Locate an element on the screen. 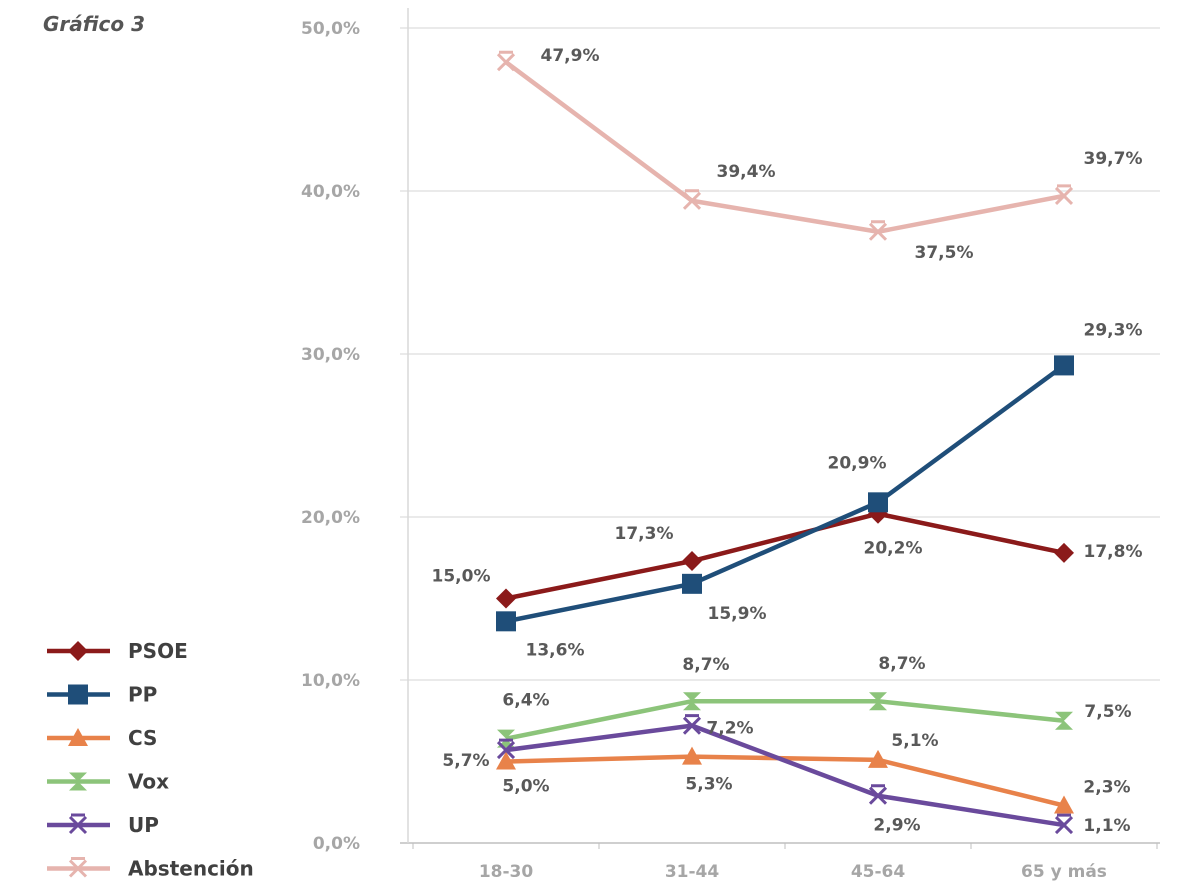 This screenshot has width=1200, height=893. series-line-pp is located at coordinates (785, 493).